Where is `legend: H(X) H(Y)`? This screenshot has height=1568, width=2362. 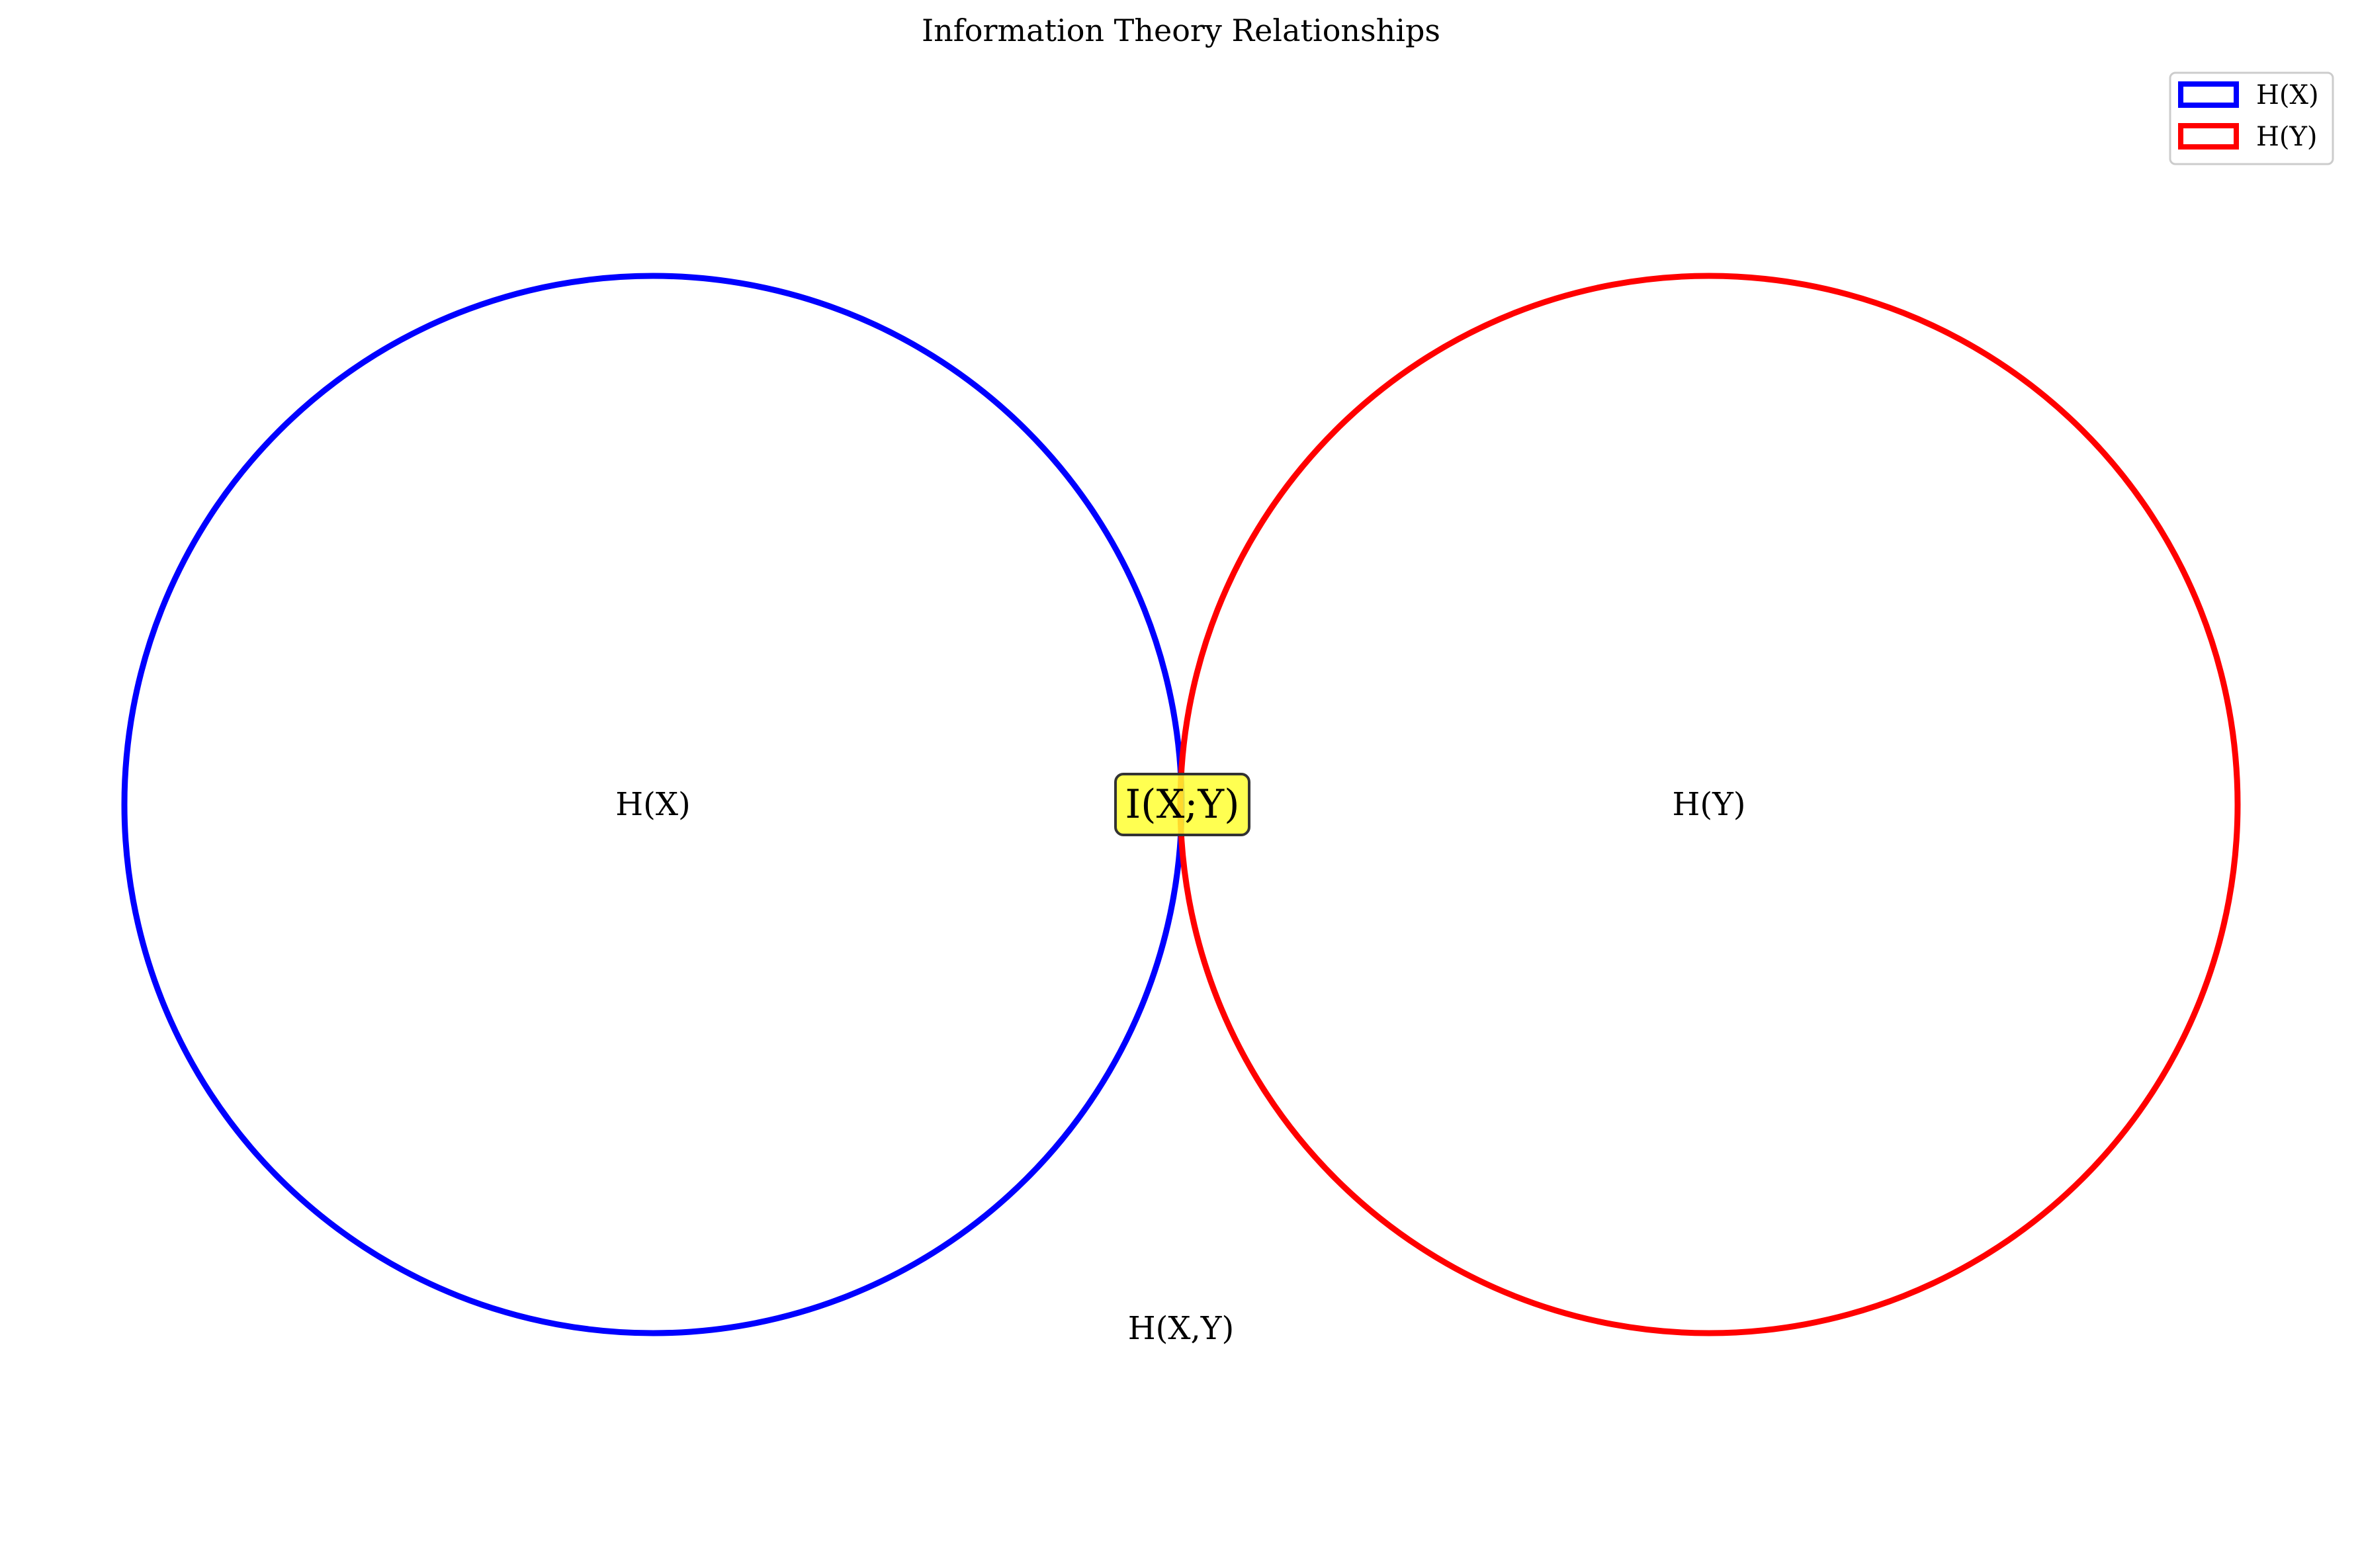
legend: H(X) H(Y) is located at coordinates (2251, 118).